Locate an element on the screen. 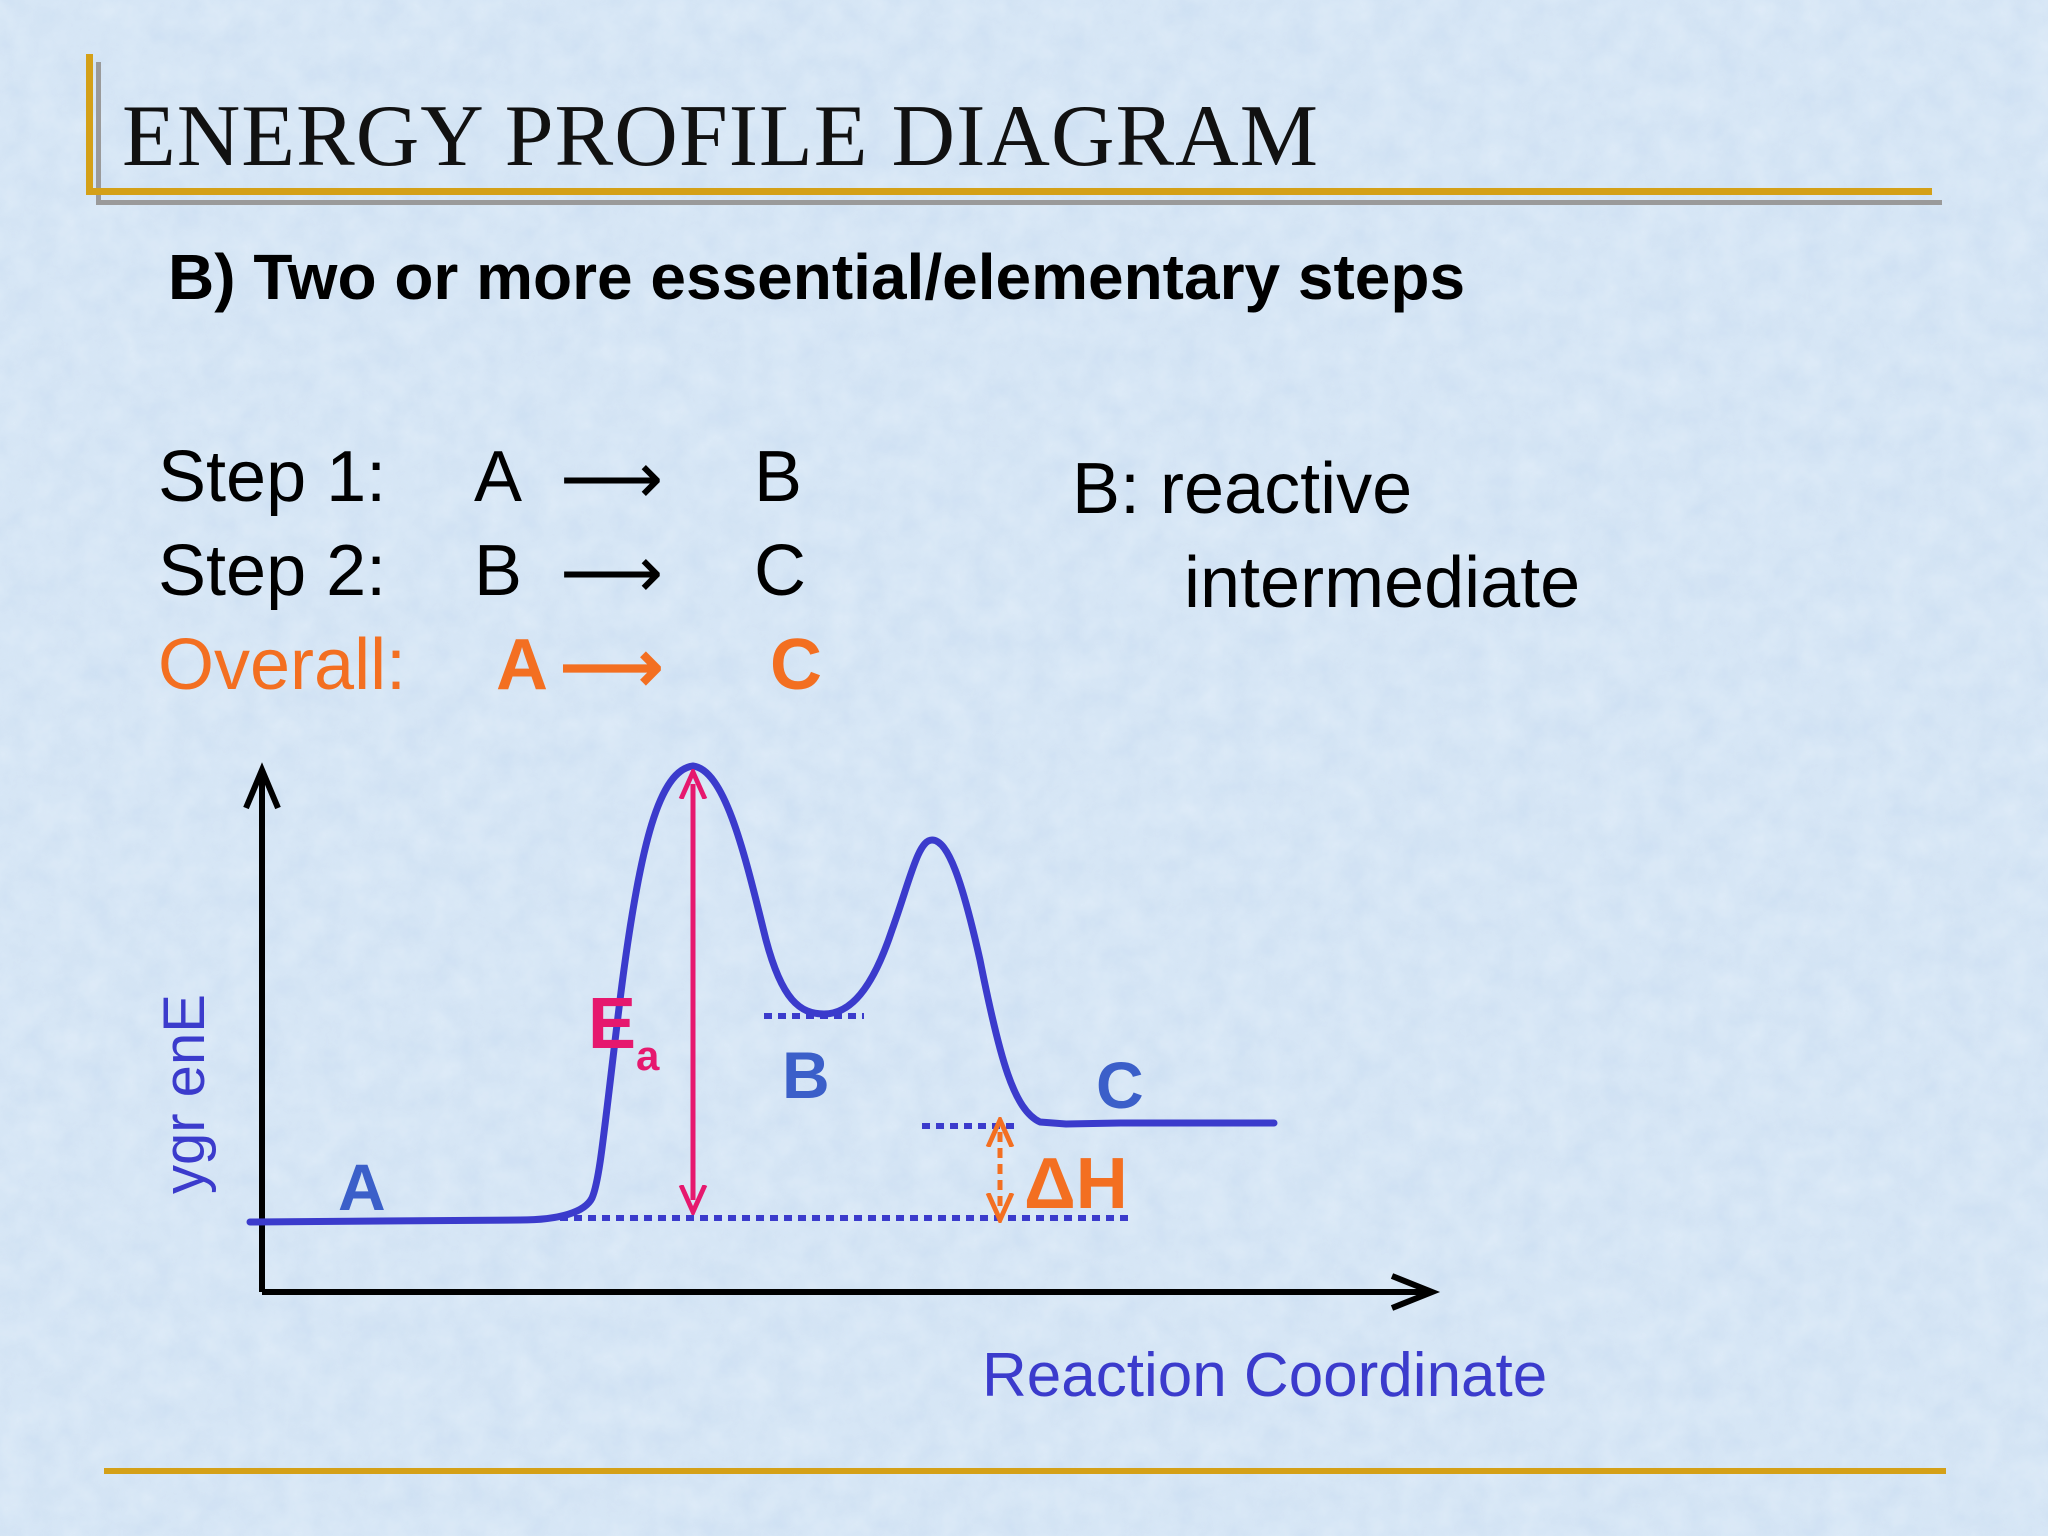 This screenshot has height=1536, width=2048. species-label-a: A is located at coordinates (362, 1187).